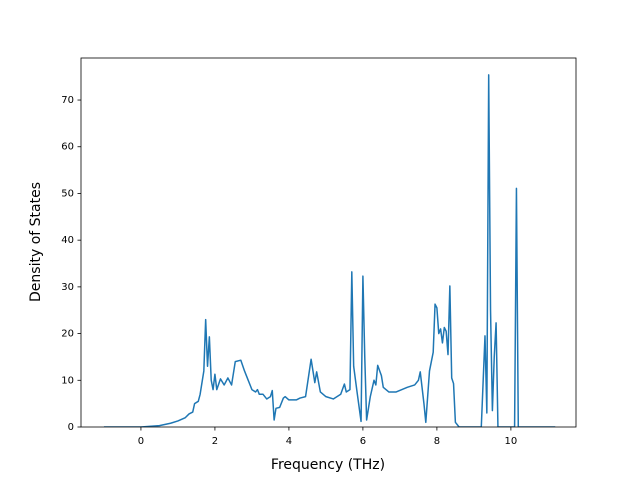  Describe the element at coordinates (36, 242) in the screenshot. I see `y-axis-label: Density of States` at that location.